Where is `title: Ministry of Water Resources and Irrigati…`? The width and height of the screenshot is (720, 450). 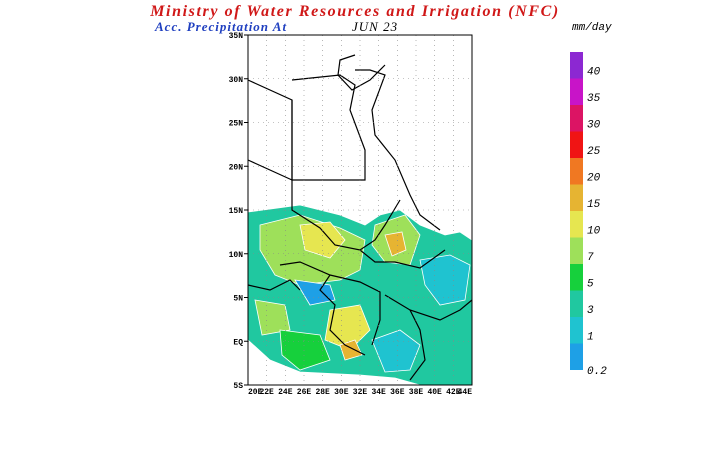 title: Ministry of Water Resources and Irrigati… is located at coordinates (354, 11).